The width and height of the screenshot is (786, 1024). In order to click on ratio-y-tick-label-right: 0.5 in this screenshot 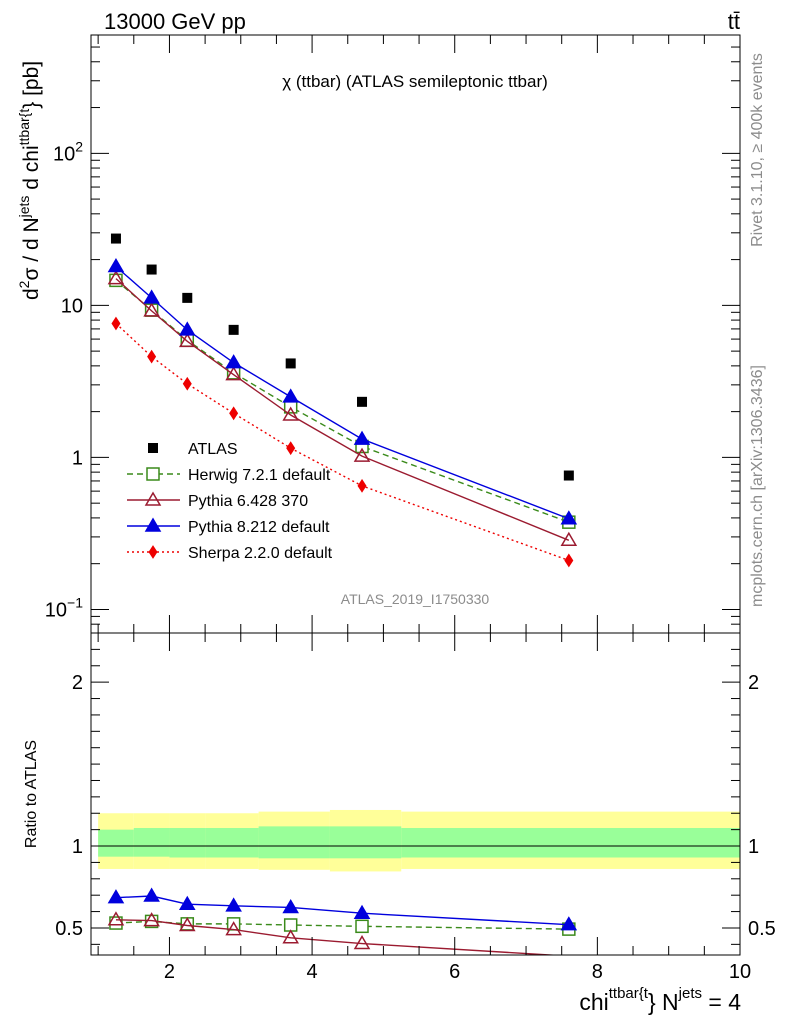, I will do `click(762, 929)`.